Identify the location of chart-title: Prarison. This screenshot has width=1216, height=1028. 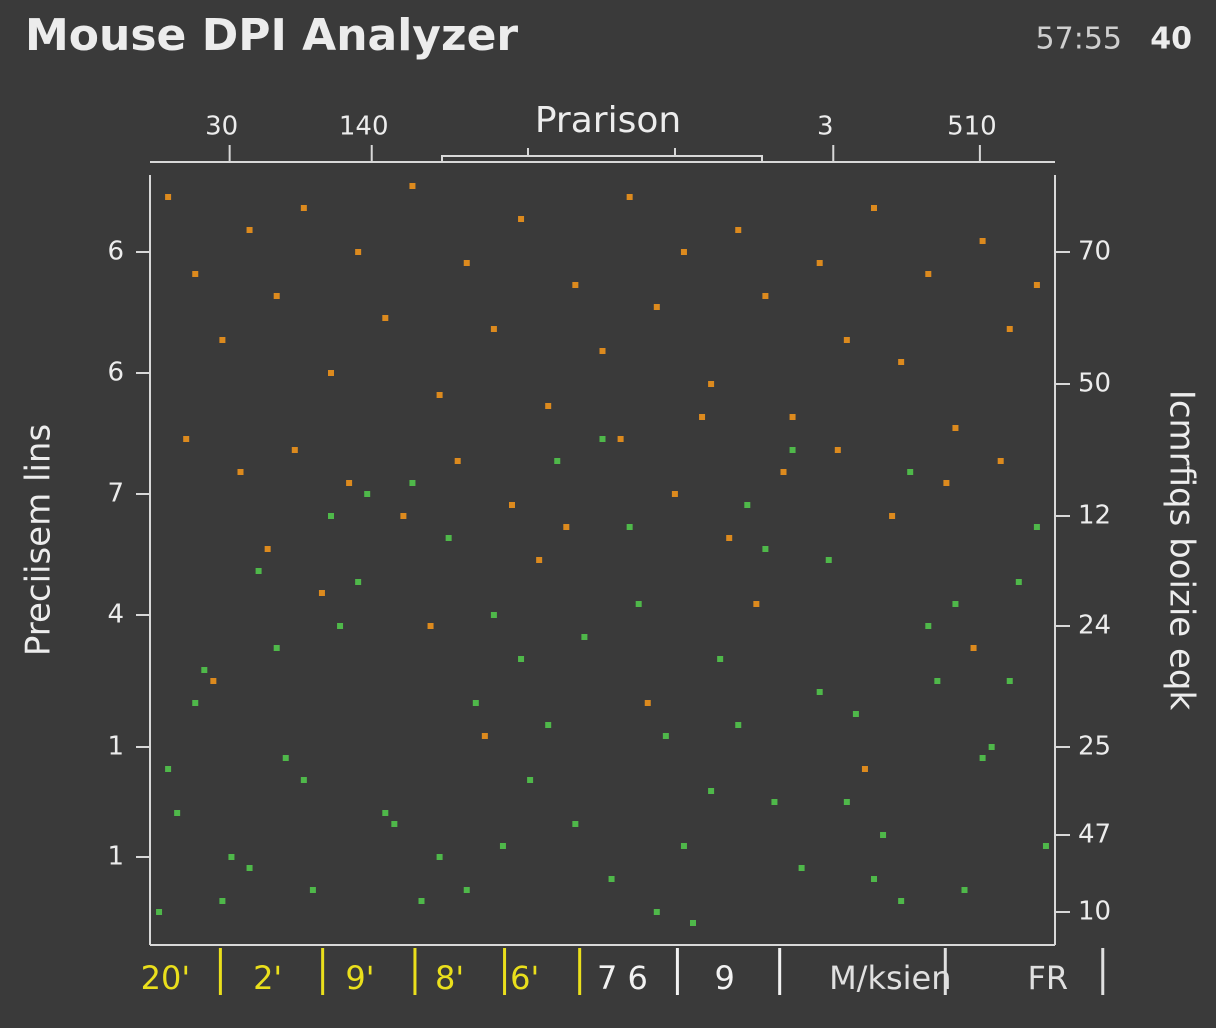
(608, 120).